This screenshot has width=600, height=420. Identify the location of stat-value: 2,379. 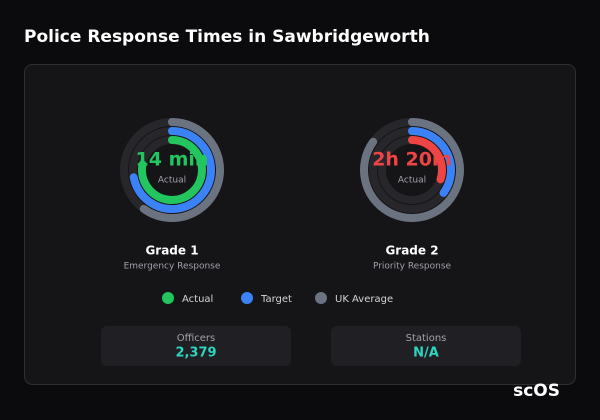
(195, 353).